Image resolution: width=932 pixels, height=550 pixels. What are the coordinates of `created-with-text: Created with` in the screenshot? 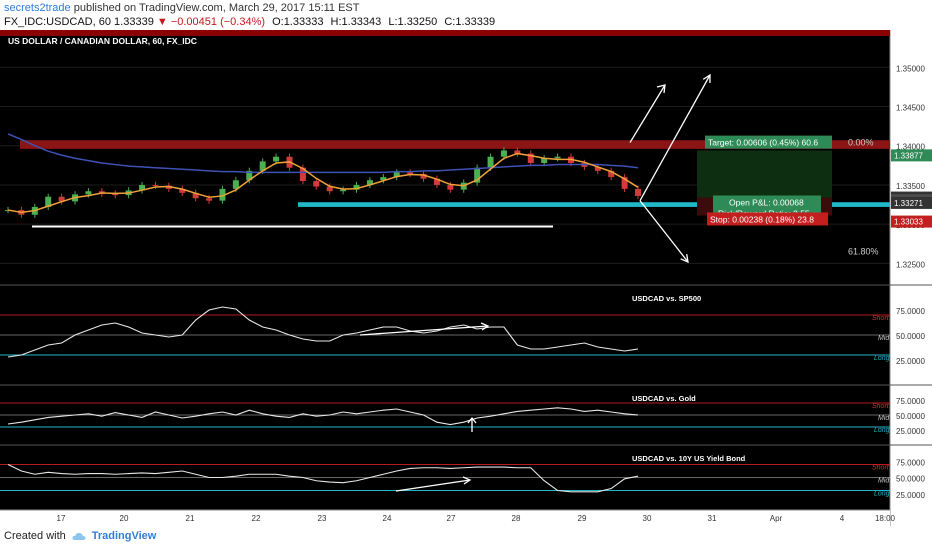 It's located at (35, 536).